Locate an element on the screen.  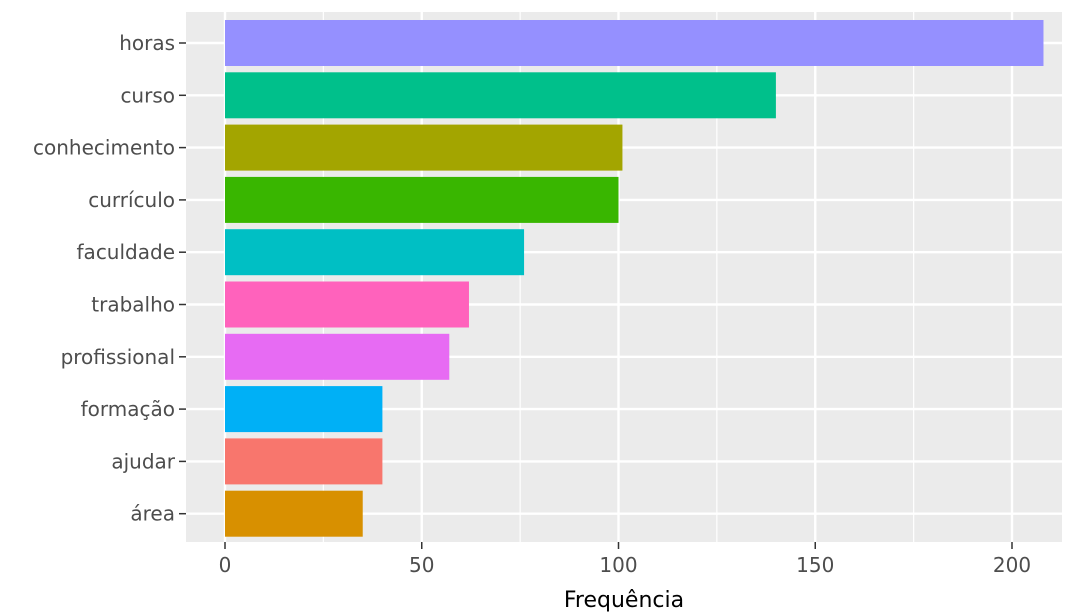
x-tick-label: 0 is located at coordinates (225, 565).